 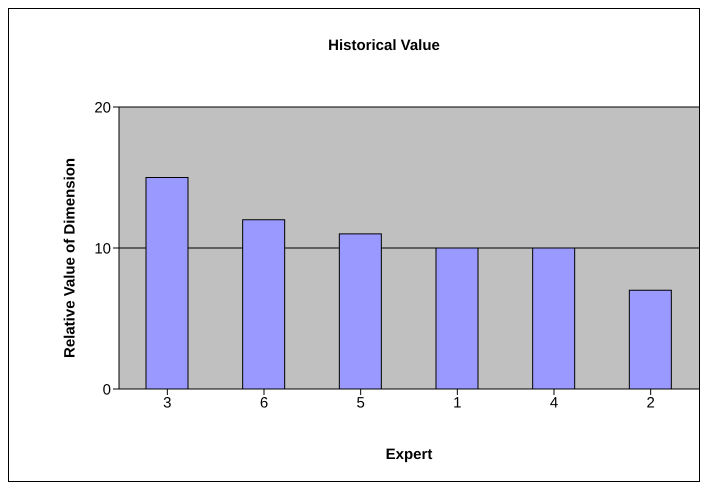 What do you see at coordinates (650, 403) in the screenshot?
I see `x-tick-label: 2` at bounding box center [650, 403].